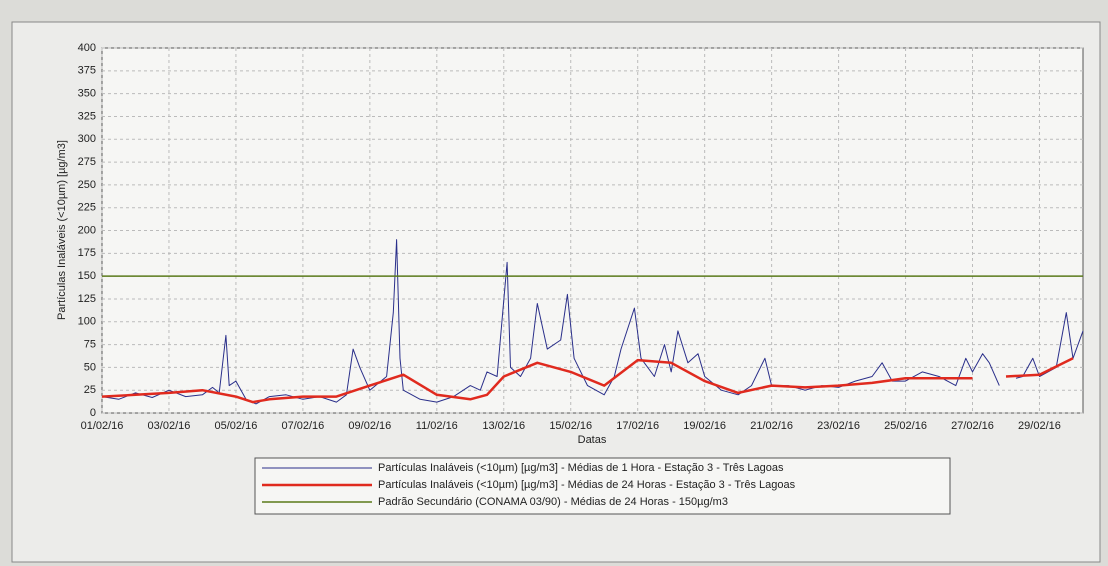 This screenshot has width=1108, height=566. Describe the element at coordinates (503, 426) in the screenshot. I see `x-tick-label: 13/02/16` at that location.